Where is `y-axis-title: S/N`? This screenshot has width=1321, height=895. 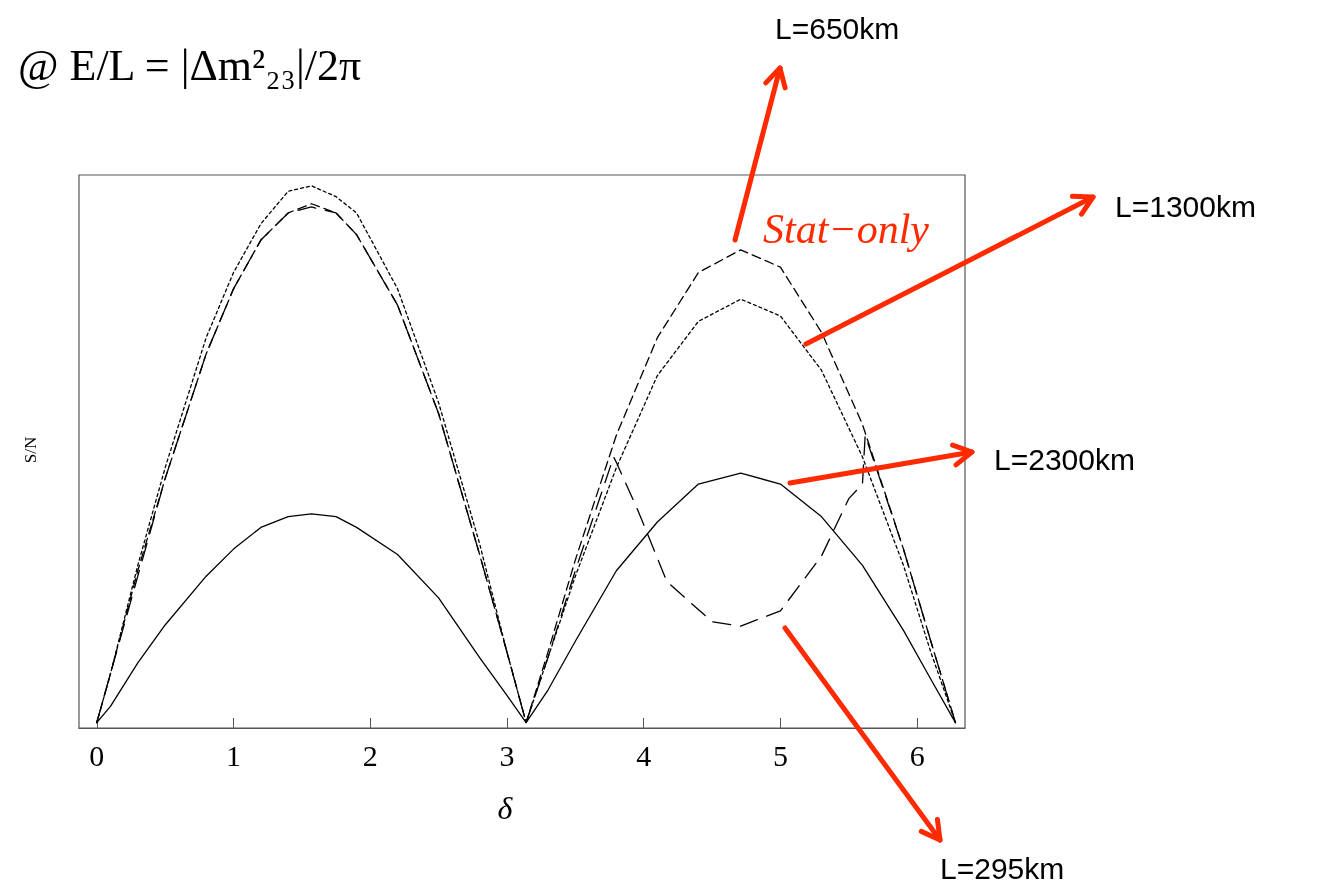
y-axis-title: S/N is located at coordinates (31, 450).